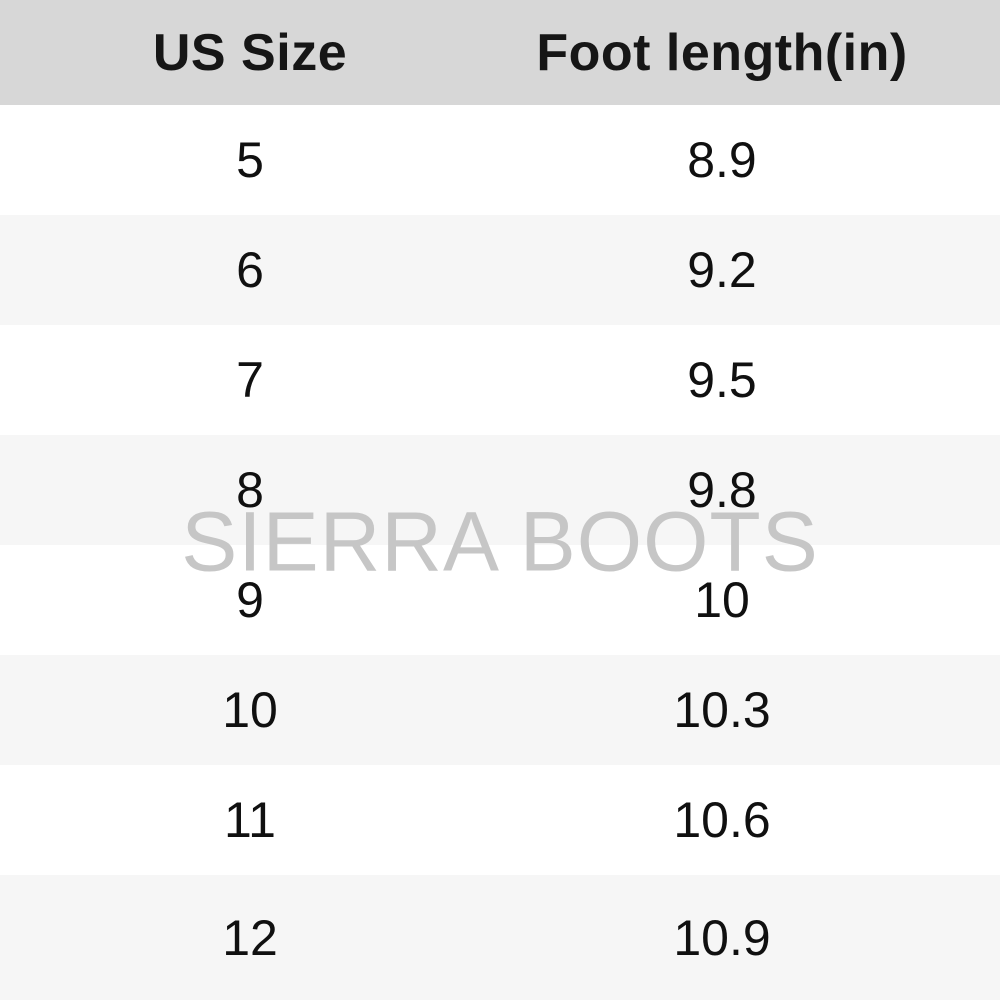  I want to click on us-size-cell: 10, so click(250, 710).